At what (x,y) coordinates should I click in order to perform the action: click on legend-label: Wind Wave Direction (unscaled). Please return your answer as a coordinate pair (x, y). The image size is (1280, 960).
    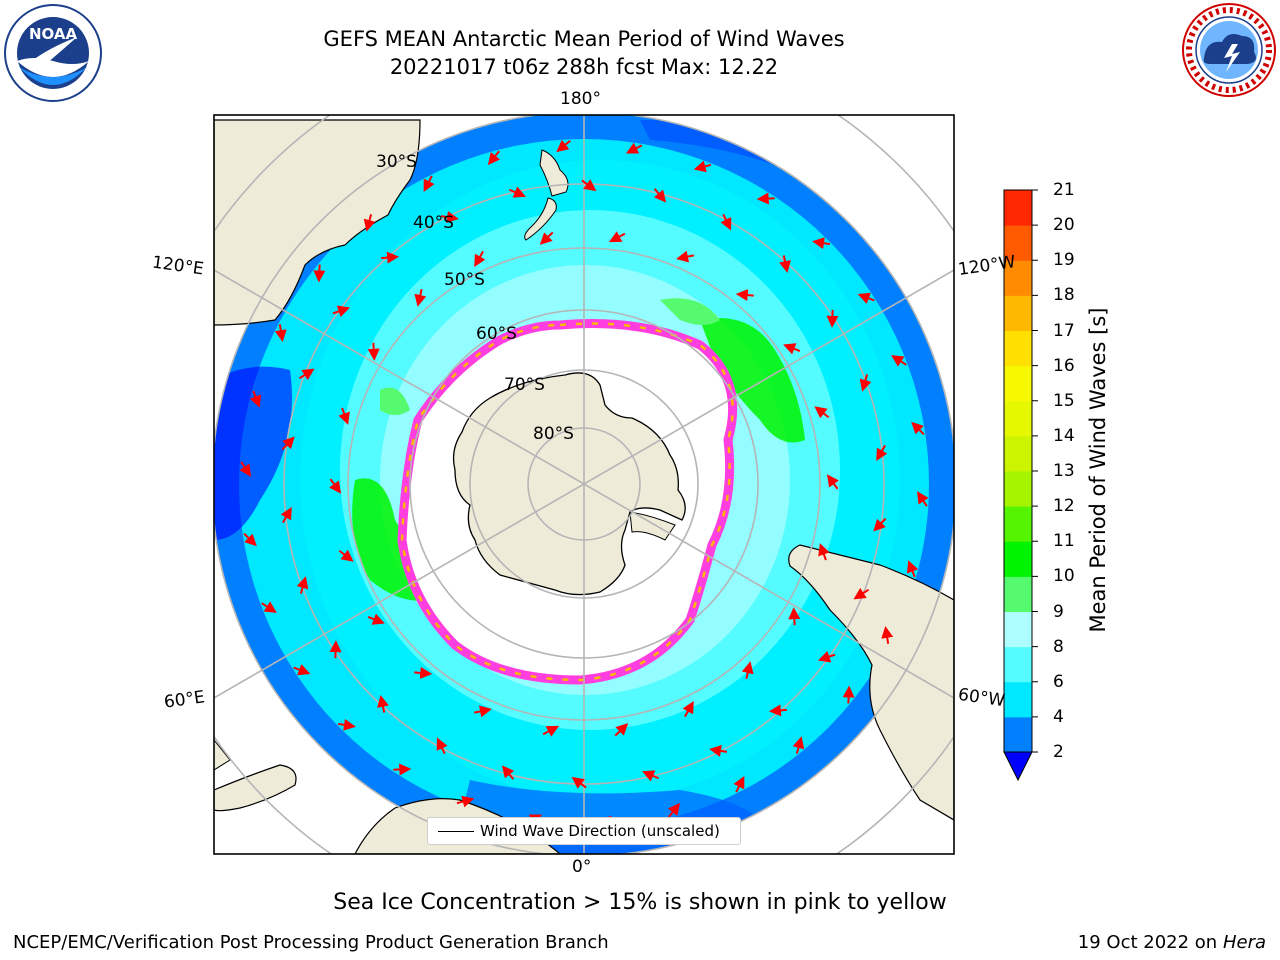
    Looking at the image, I should click on (600, 831).